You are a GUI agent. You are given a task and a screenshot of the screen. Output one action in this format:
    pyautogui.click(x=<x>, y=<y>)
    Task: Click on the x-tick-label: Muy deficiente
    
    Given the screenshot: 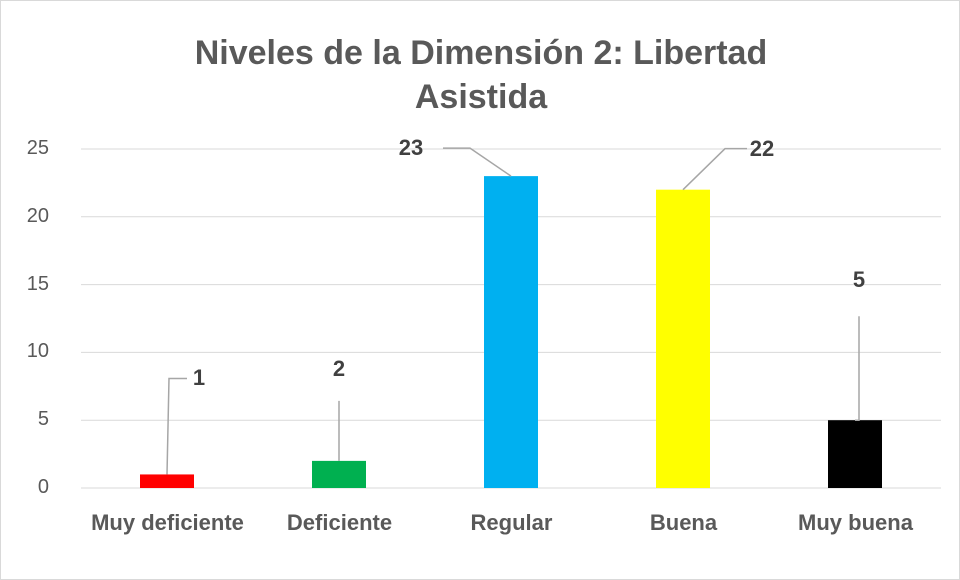 What is the action you would take?
    pyautogui.click(x=167, y=522)
    